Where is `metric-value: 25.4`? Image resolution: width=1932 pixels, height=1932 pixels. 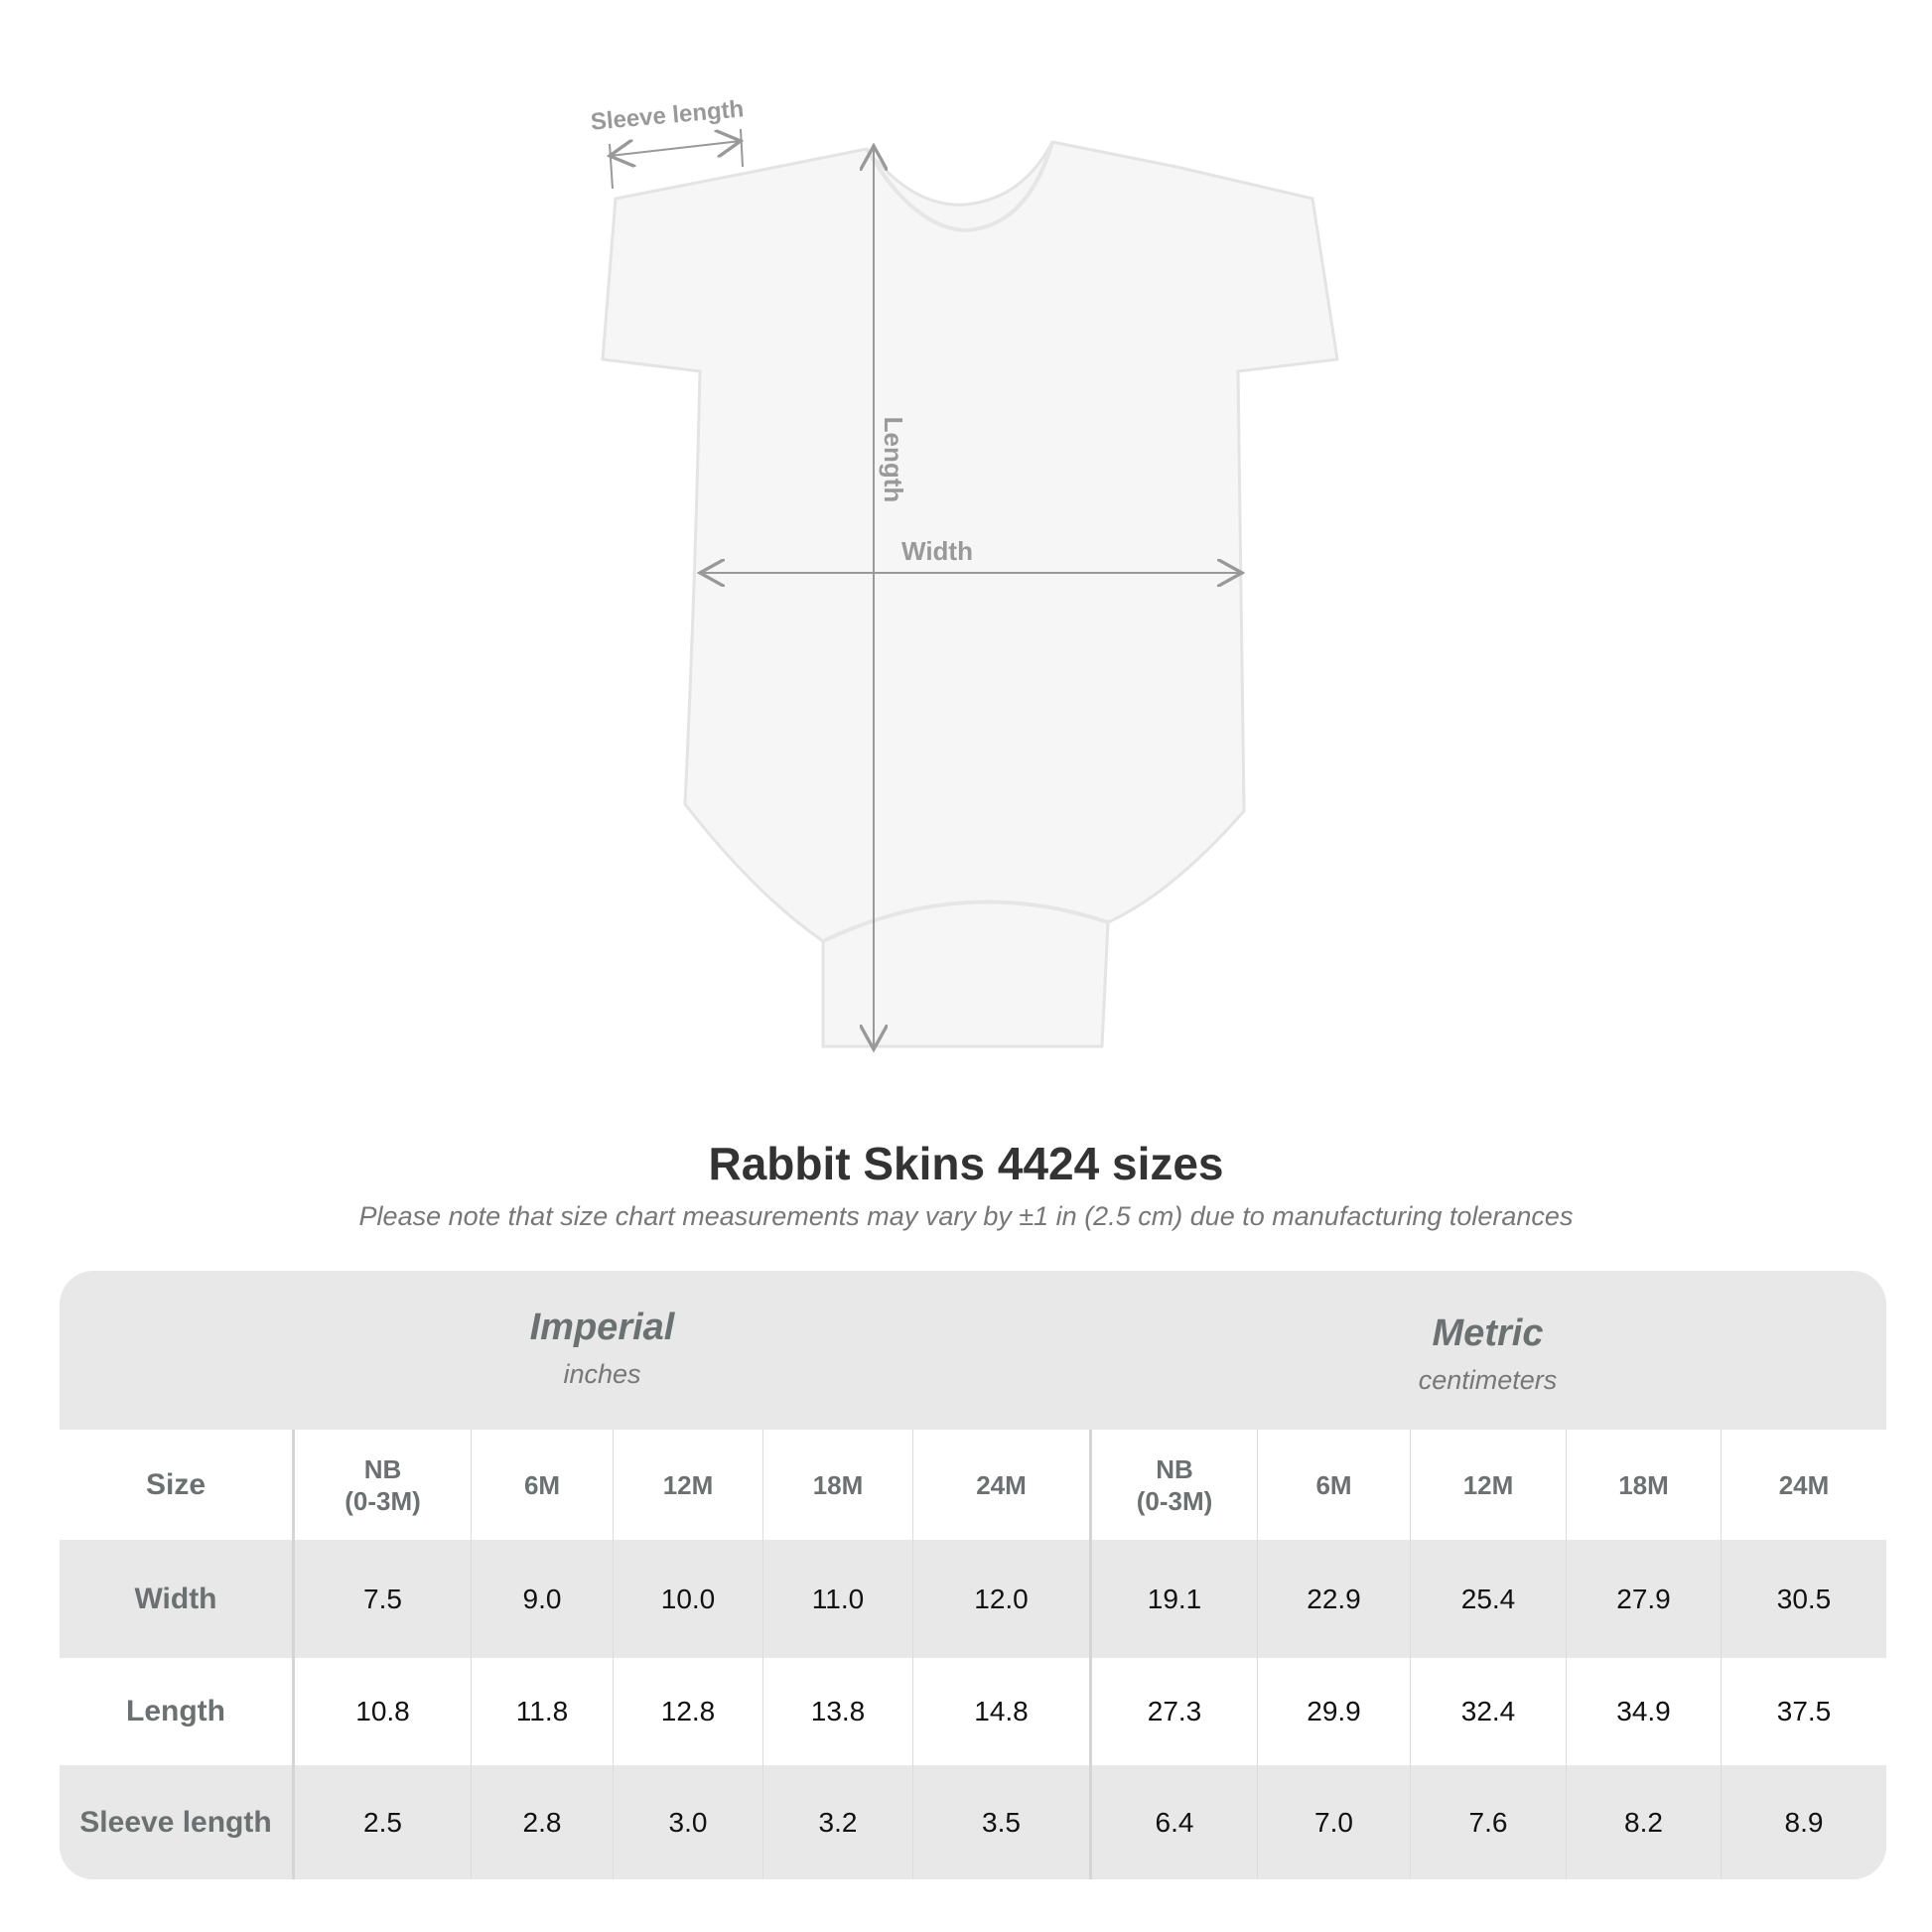 metric-value: 25.4 is located at coordinates (1488, 1599).